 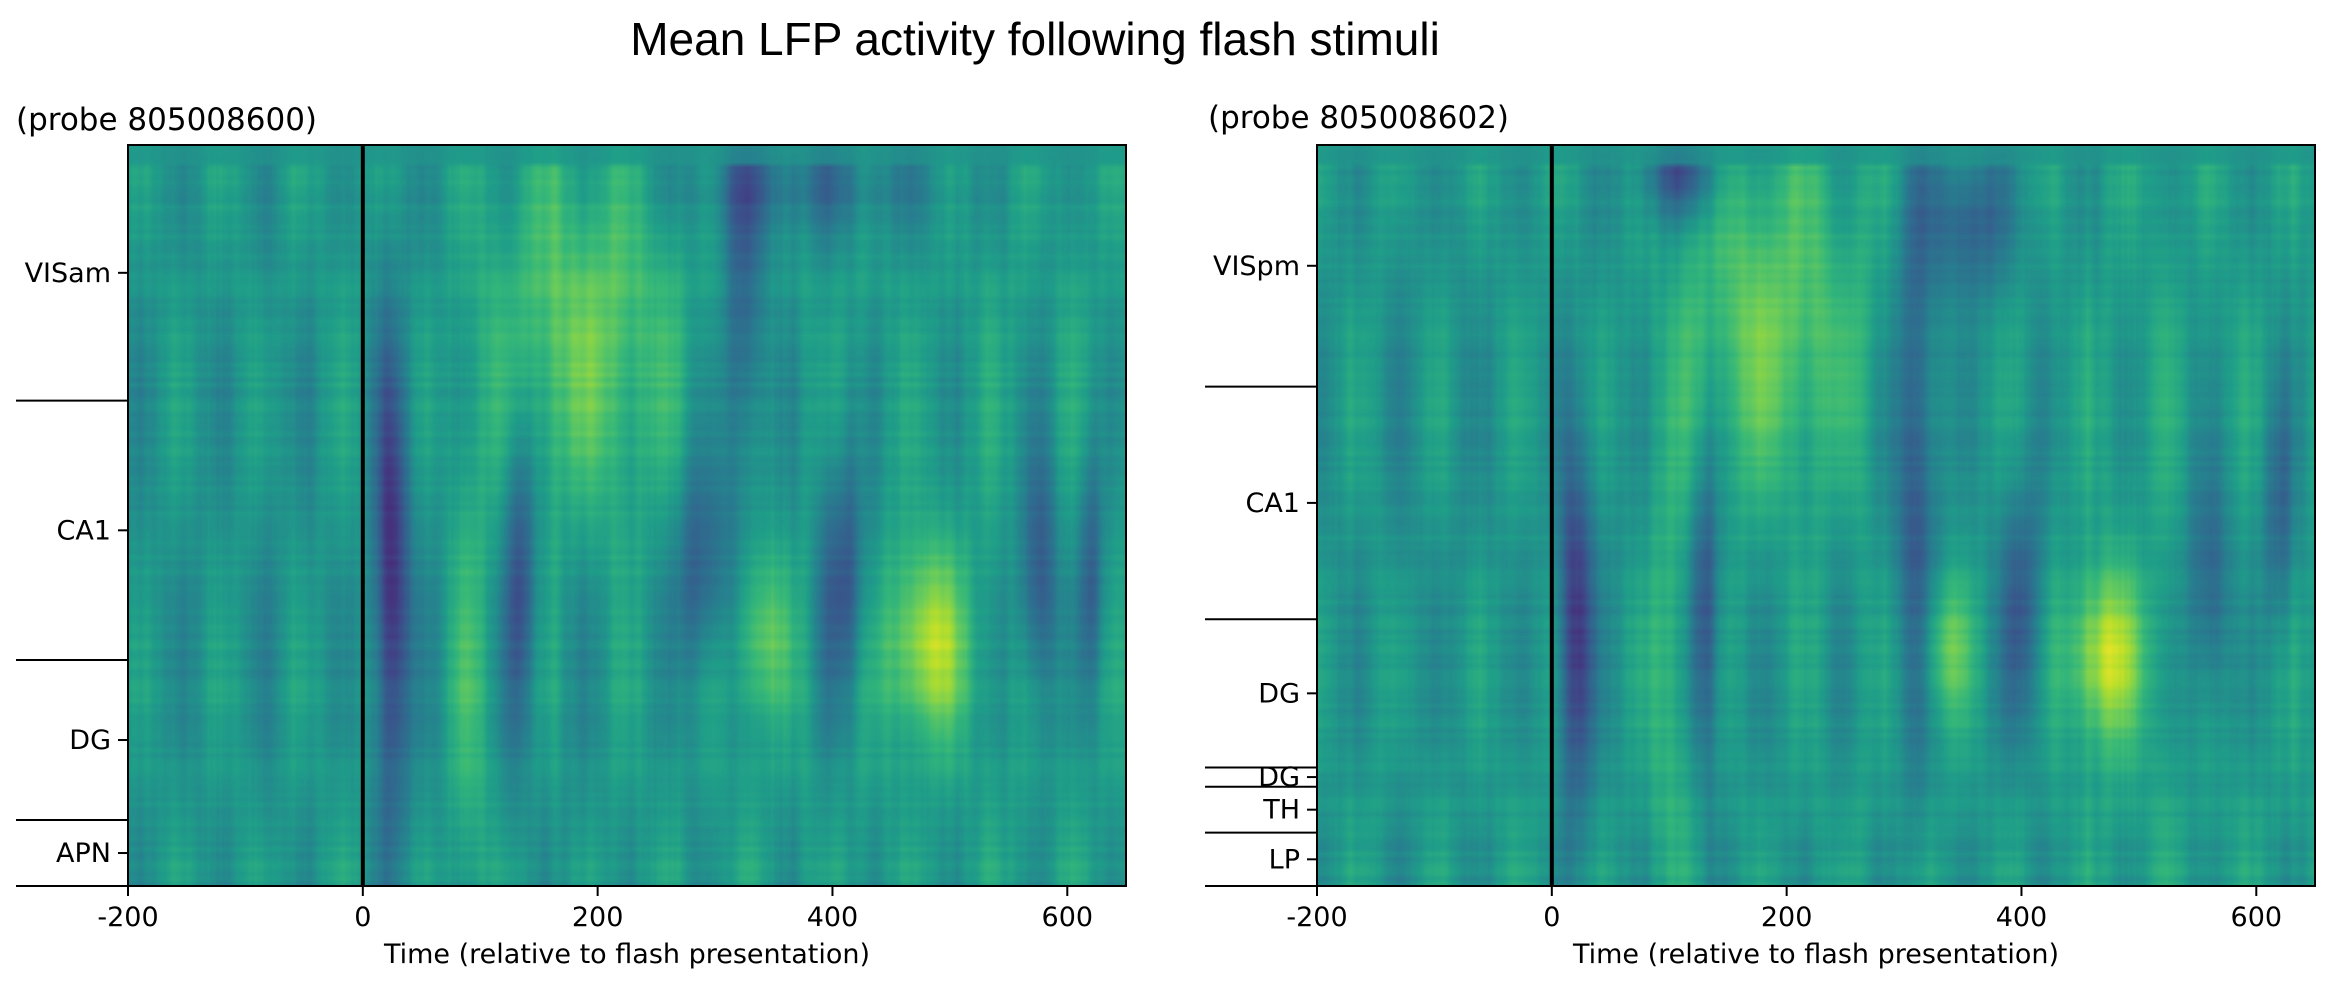 What do you see at coordinates (1284, 859) in the screenshot?
I see `region-label-lp: LP` at bounding box center [1284, 859].